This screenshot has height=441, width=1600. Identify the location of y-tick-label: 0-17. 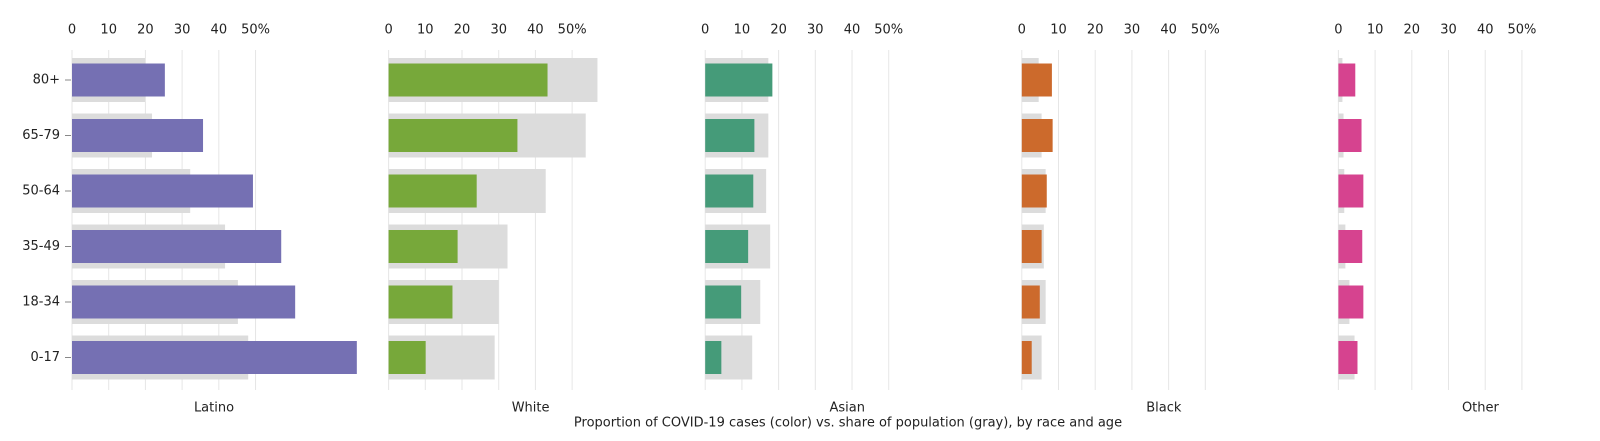
(45, 357).